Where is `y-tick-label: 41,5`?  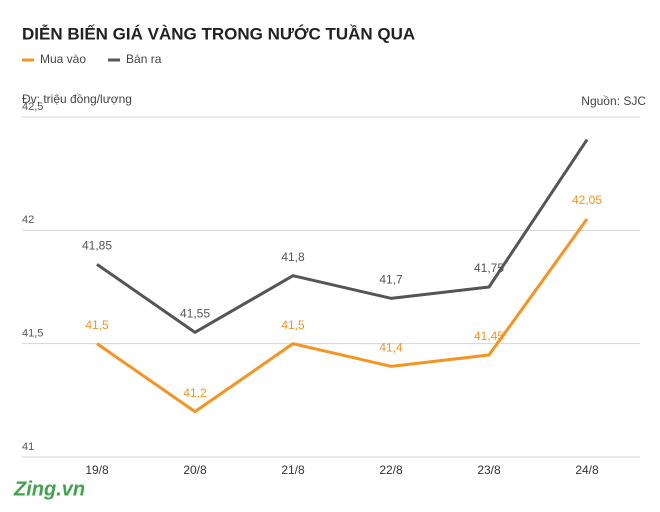 y-tick-label: 41,5 is located at coordinates (32, 334).